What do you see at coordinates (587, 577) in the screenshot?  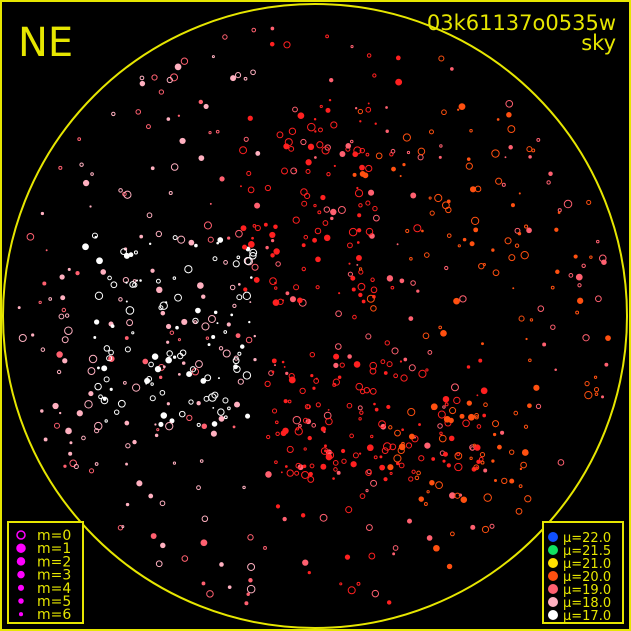 I see `mu-legend-label: μ=20.0` at bounding box center [587, 577].